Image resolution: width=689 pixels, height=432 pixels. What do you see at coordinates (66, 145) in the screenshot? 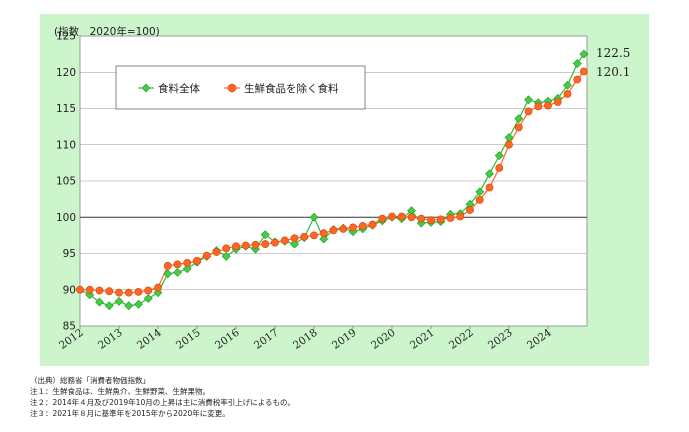
I see `y-tick-label: 110` at bounding box center [66, 145].